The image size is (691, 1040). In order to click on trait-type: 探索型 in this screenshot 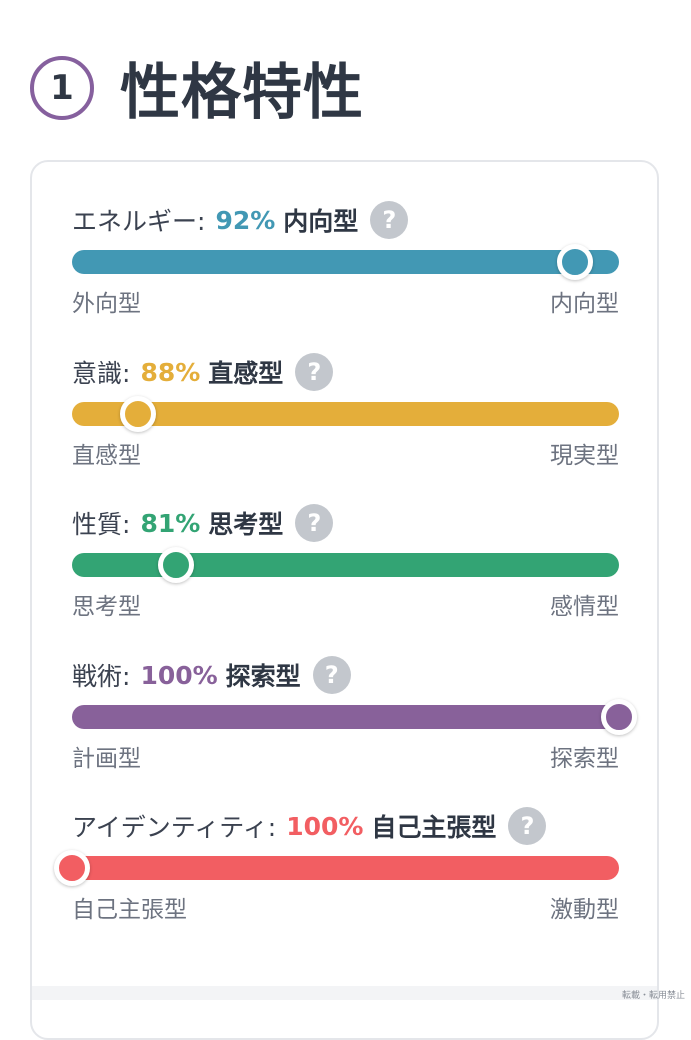, I will do `click(263, 676)`.